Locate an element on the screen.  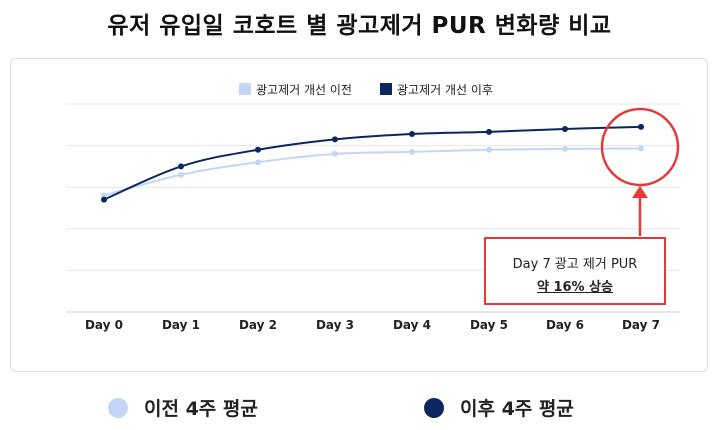
chart-series is located at coordinates (372, 163).